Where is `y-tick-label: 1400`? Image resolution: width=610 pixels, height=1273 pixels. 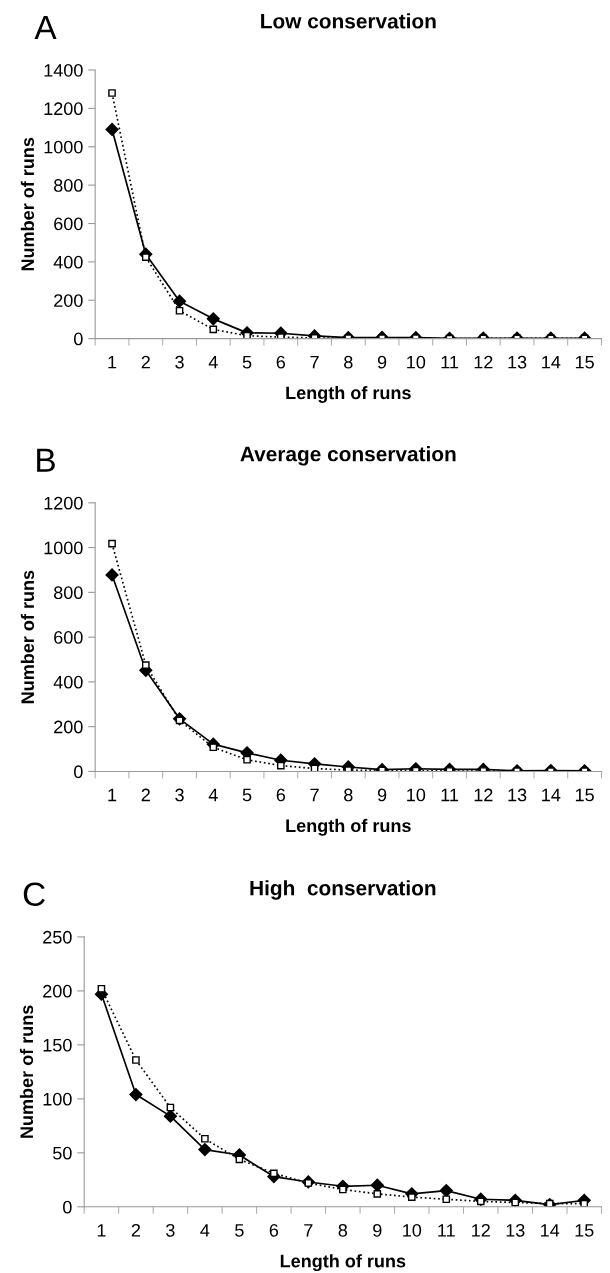
y-tick-label: 1400 is located at coordinates (63, 70).